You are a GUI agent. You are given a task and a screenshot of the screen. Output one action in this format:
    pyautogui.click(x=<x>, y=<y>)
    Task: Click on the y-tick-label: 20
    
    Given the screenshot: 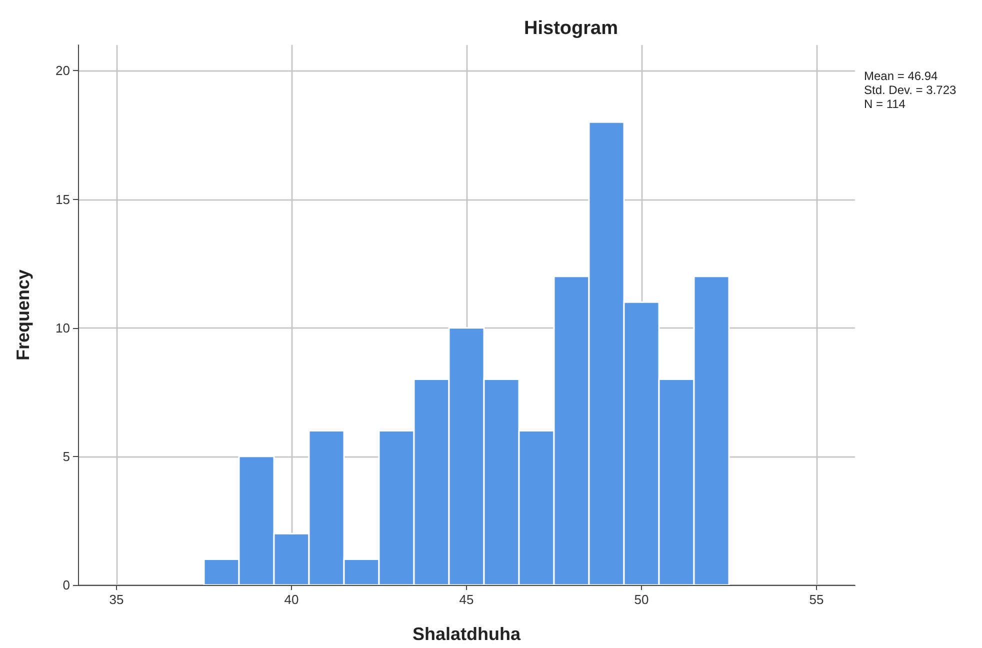 What is the action you would take?
    pyautogui.click(x=63, y=70)
    